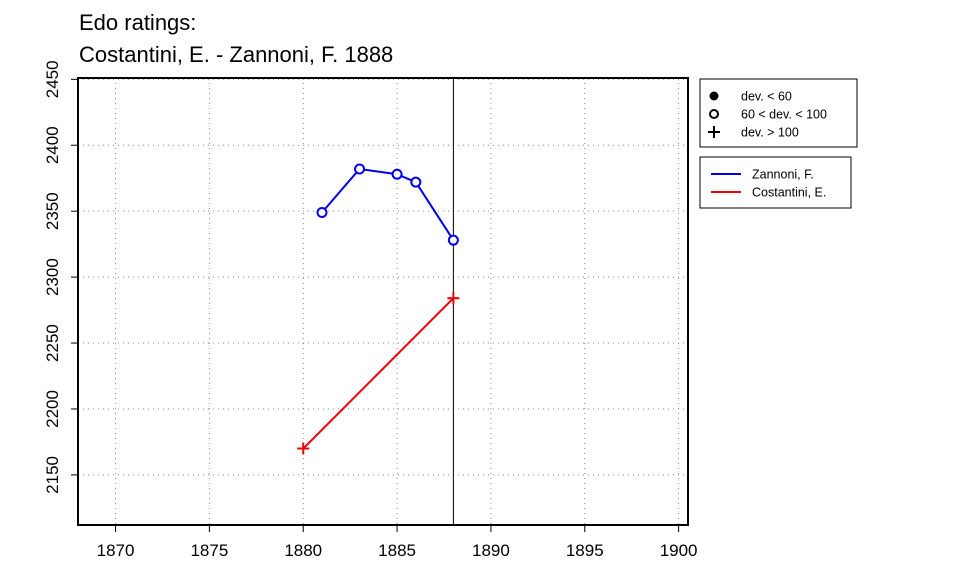 Image resolution: width=960 pixels, height=576 pixels. Describe the element at coordinates (397, 550) in the screenshot. I see `x-tick-label: 1885` at that location.